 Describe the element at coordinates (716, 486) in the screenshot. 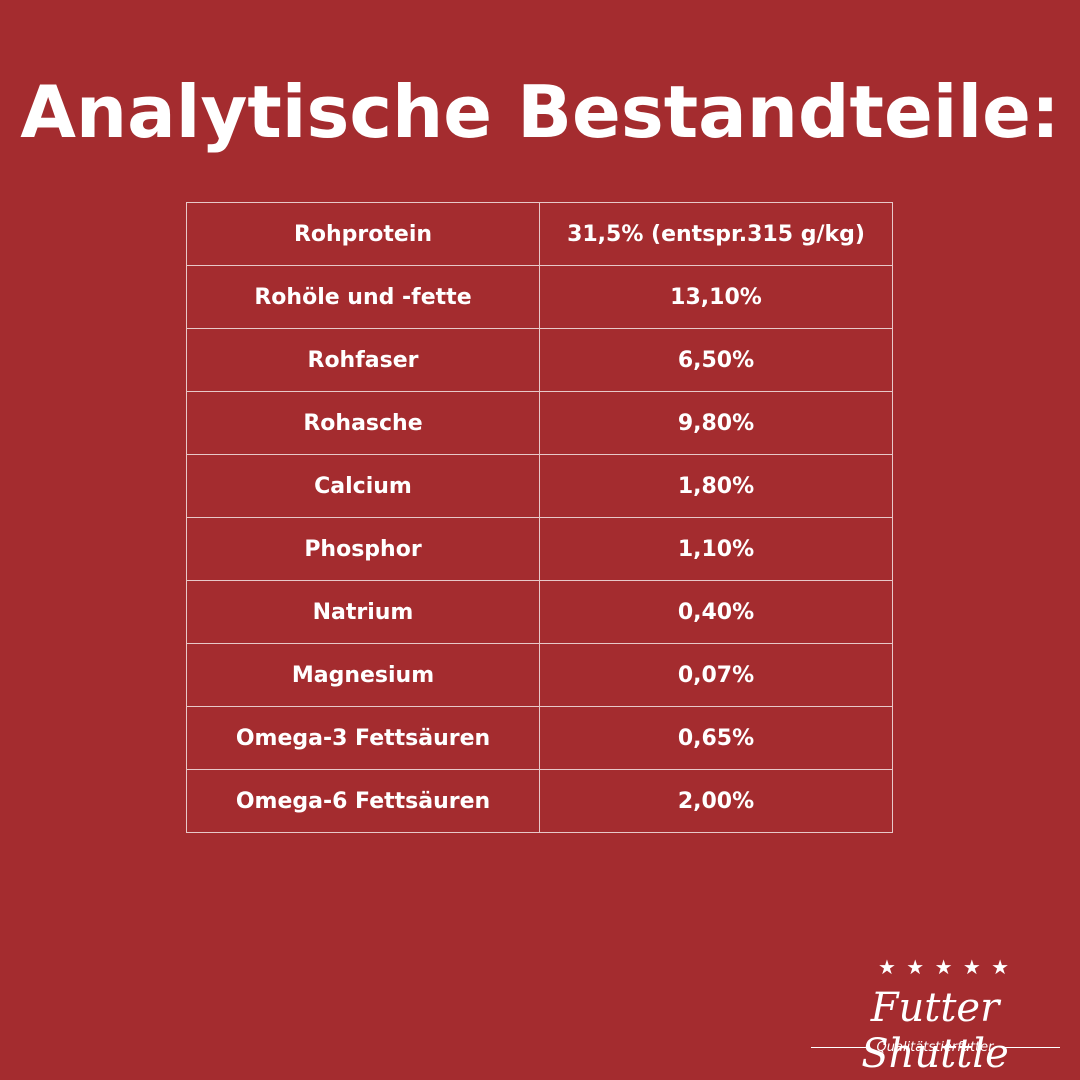

I see `table-cell: 1,80%` at that location.